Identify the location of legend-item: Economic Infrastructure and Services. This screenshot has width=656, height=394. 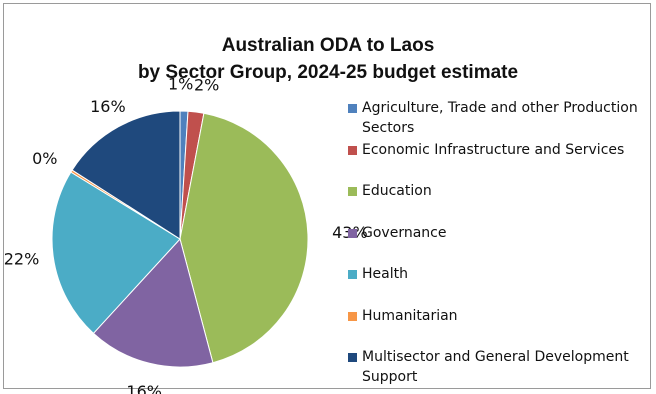
(486, 150).